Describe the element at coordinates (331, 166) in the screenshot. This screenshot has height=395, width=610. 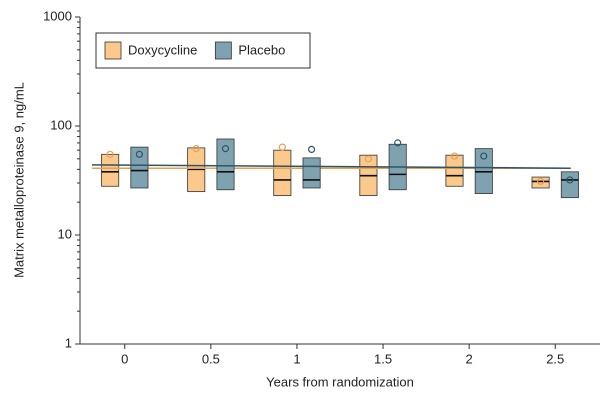
I see `trend-line` at that location.